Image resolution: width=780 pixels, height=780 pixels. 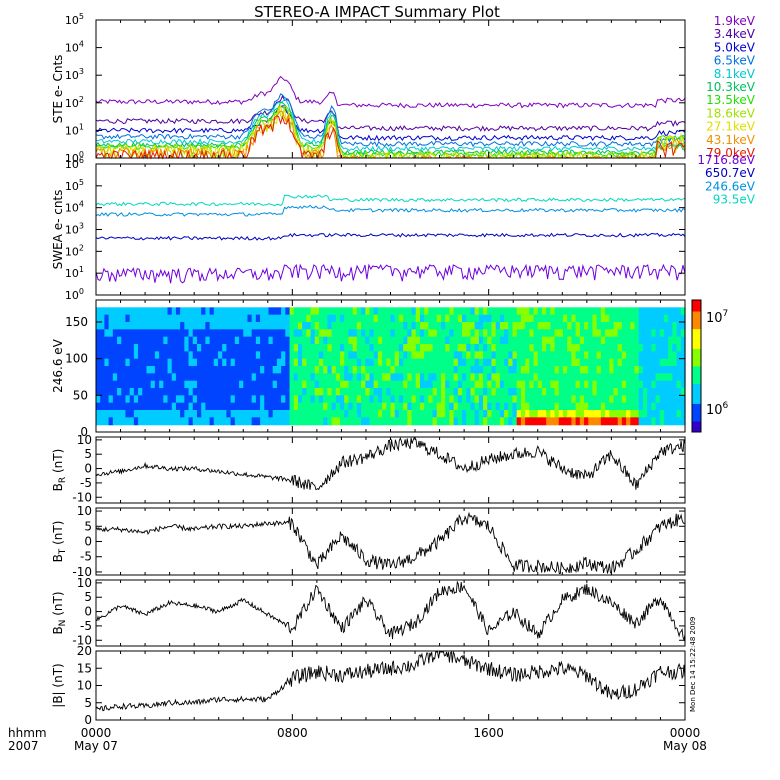 I want to click on bn-ylabel: BN (nT), so click(x=59, y=612).